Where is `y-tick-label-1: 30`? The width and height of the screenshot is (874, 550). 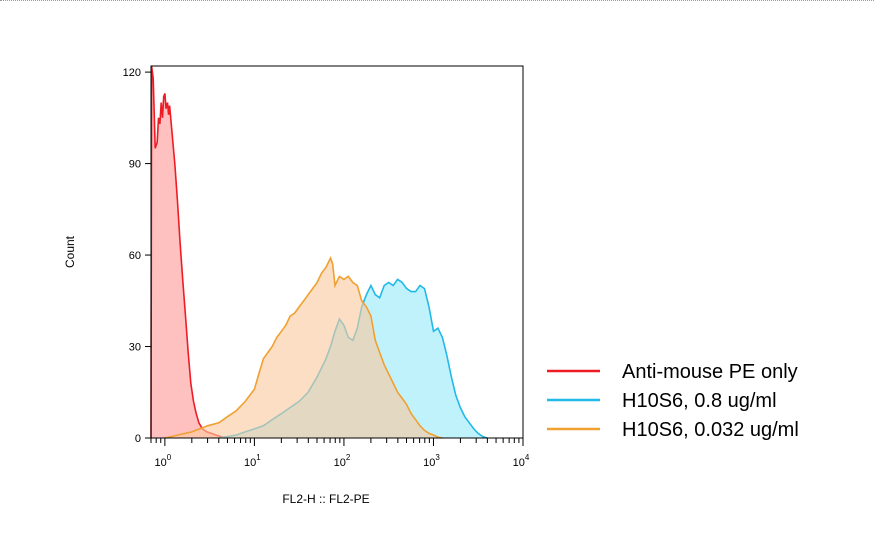 y-tick-label-1: 30 is located at coordinates (135, 348).